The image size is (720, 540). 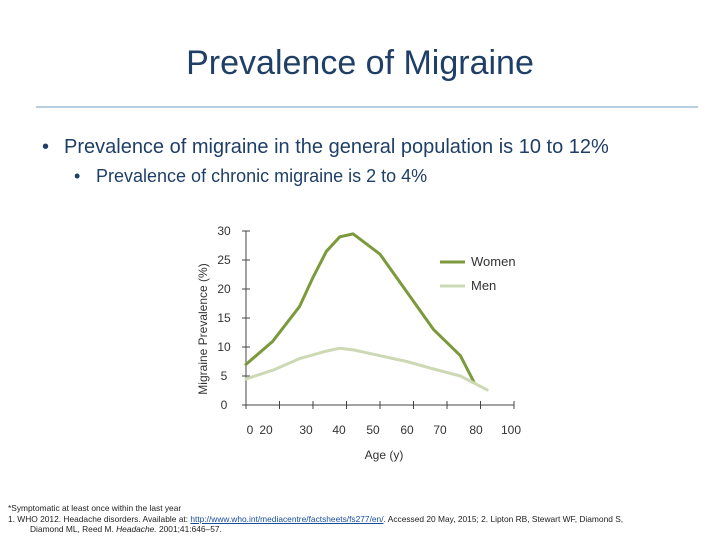 I want to click on x-tick-label: 0, so click(x=250, y=430).